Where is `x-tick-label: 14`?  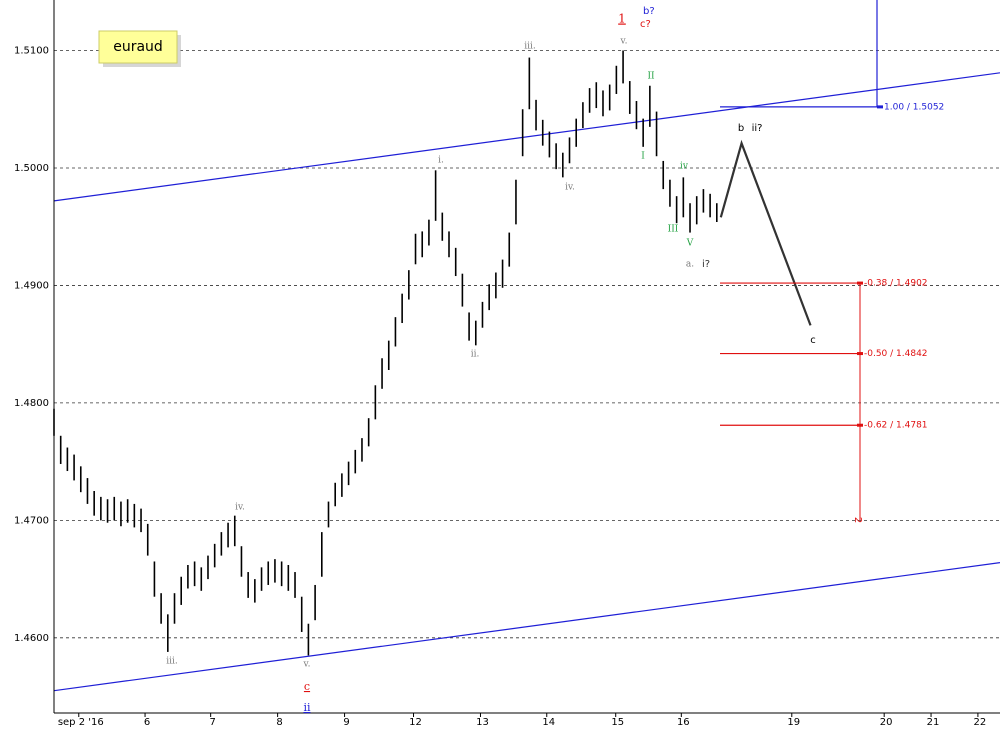
x-tick-label: 14 is located at coordinates (548, 722).